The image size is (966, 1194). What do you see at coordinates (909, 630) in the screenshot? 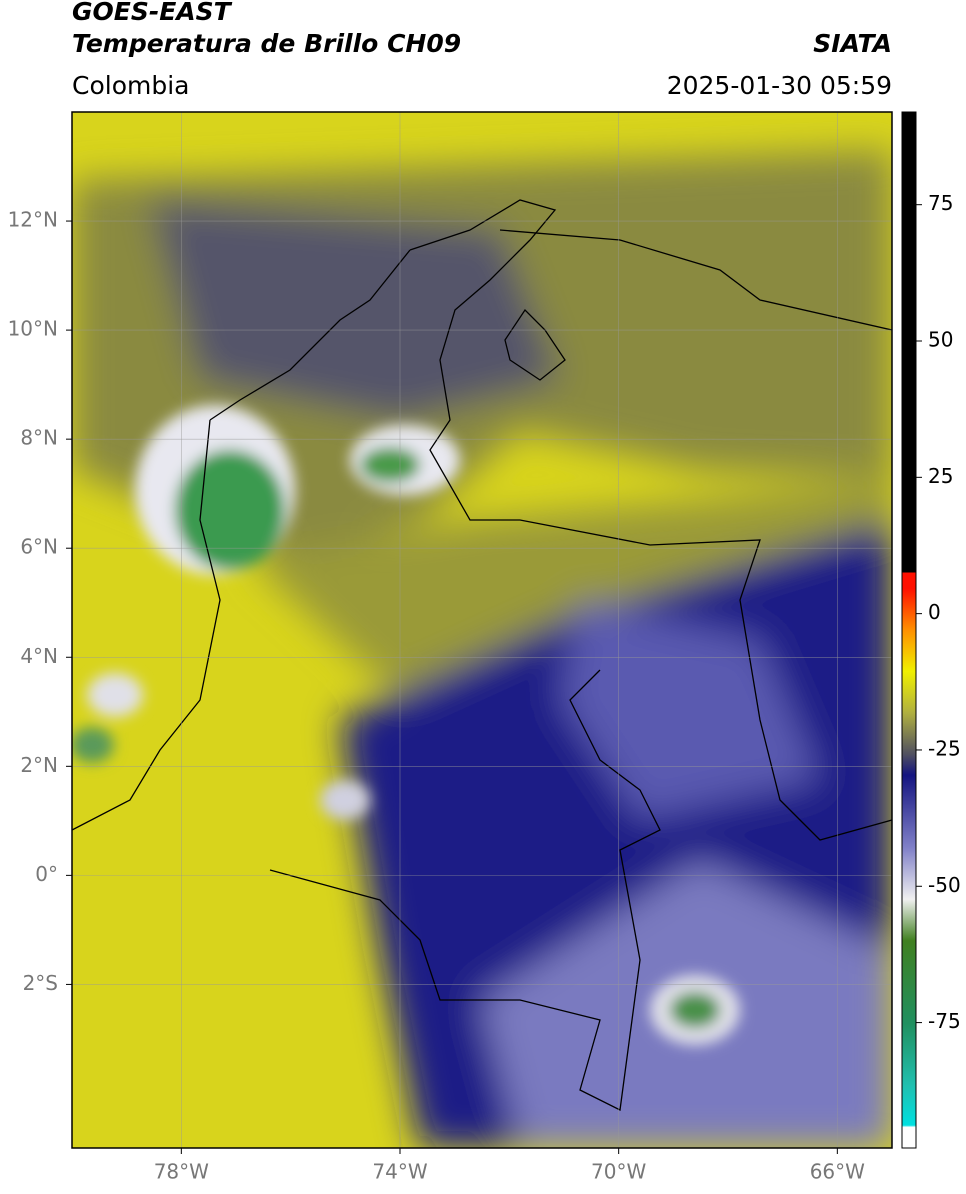
I see `colorbar` at bounding box center [909, 630].